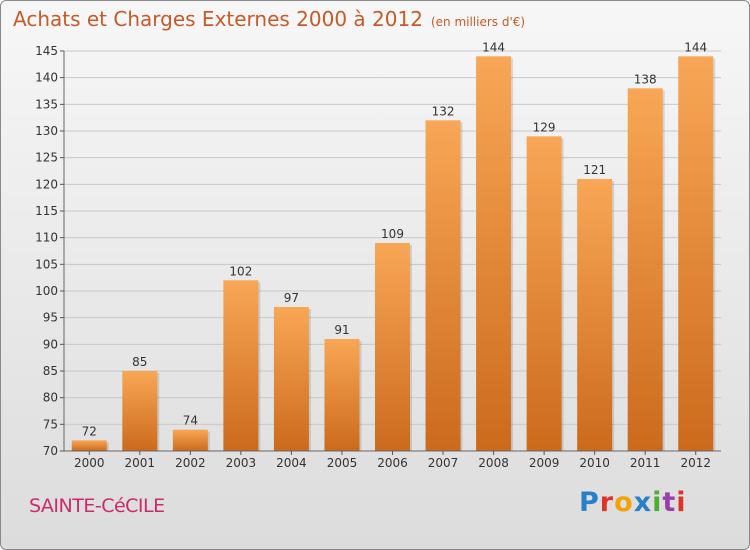 This screenshot has width=750, height=550. Describe the element at coordinates (544, 127) in the screenshot. I see `data-label: 129` at that location.